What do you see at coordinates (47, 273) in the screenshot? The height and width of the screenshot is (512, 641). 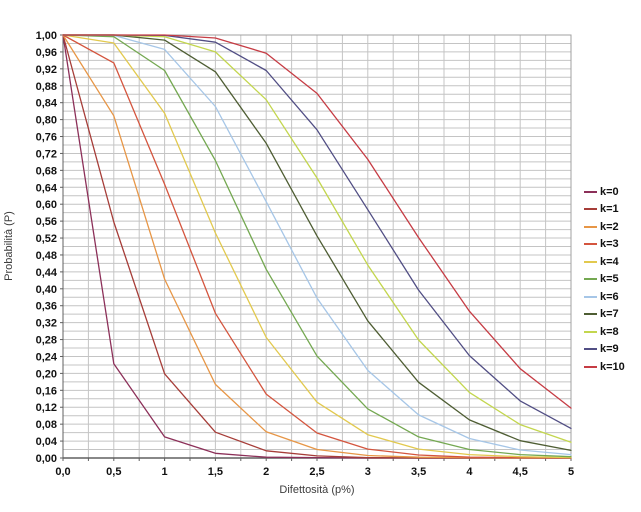 I see `y-tick-label: 0,44` at bounding box center [47, 273].